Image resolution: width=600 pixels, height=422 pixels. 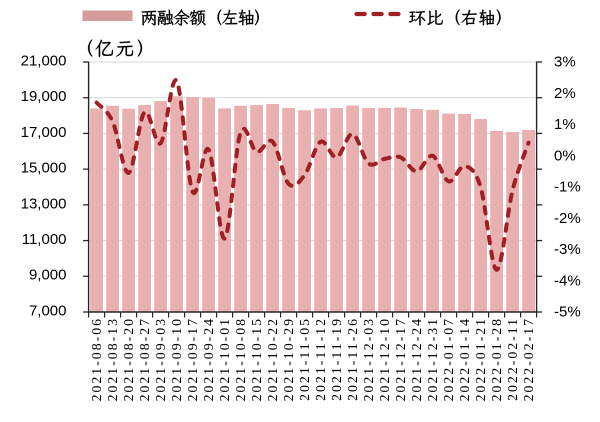 I want to click on svg-text: 2021-12-10, so click(x=384, y=359).